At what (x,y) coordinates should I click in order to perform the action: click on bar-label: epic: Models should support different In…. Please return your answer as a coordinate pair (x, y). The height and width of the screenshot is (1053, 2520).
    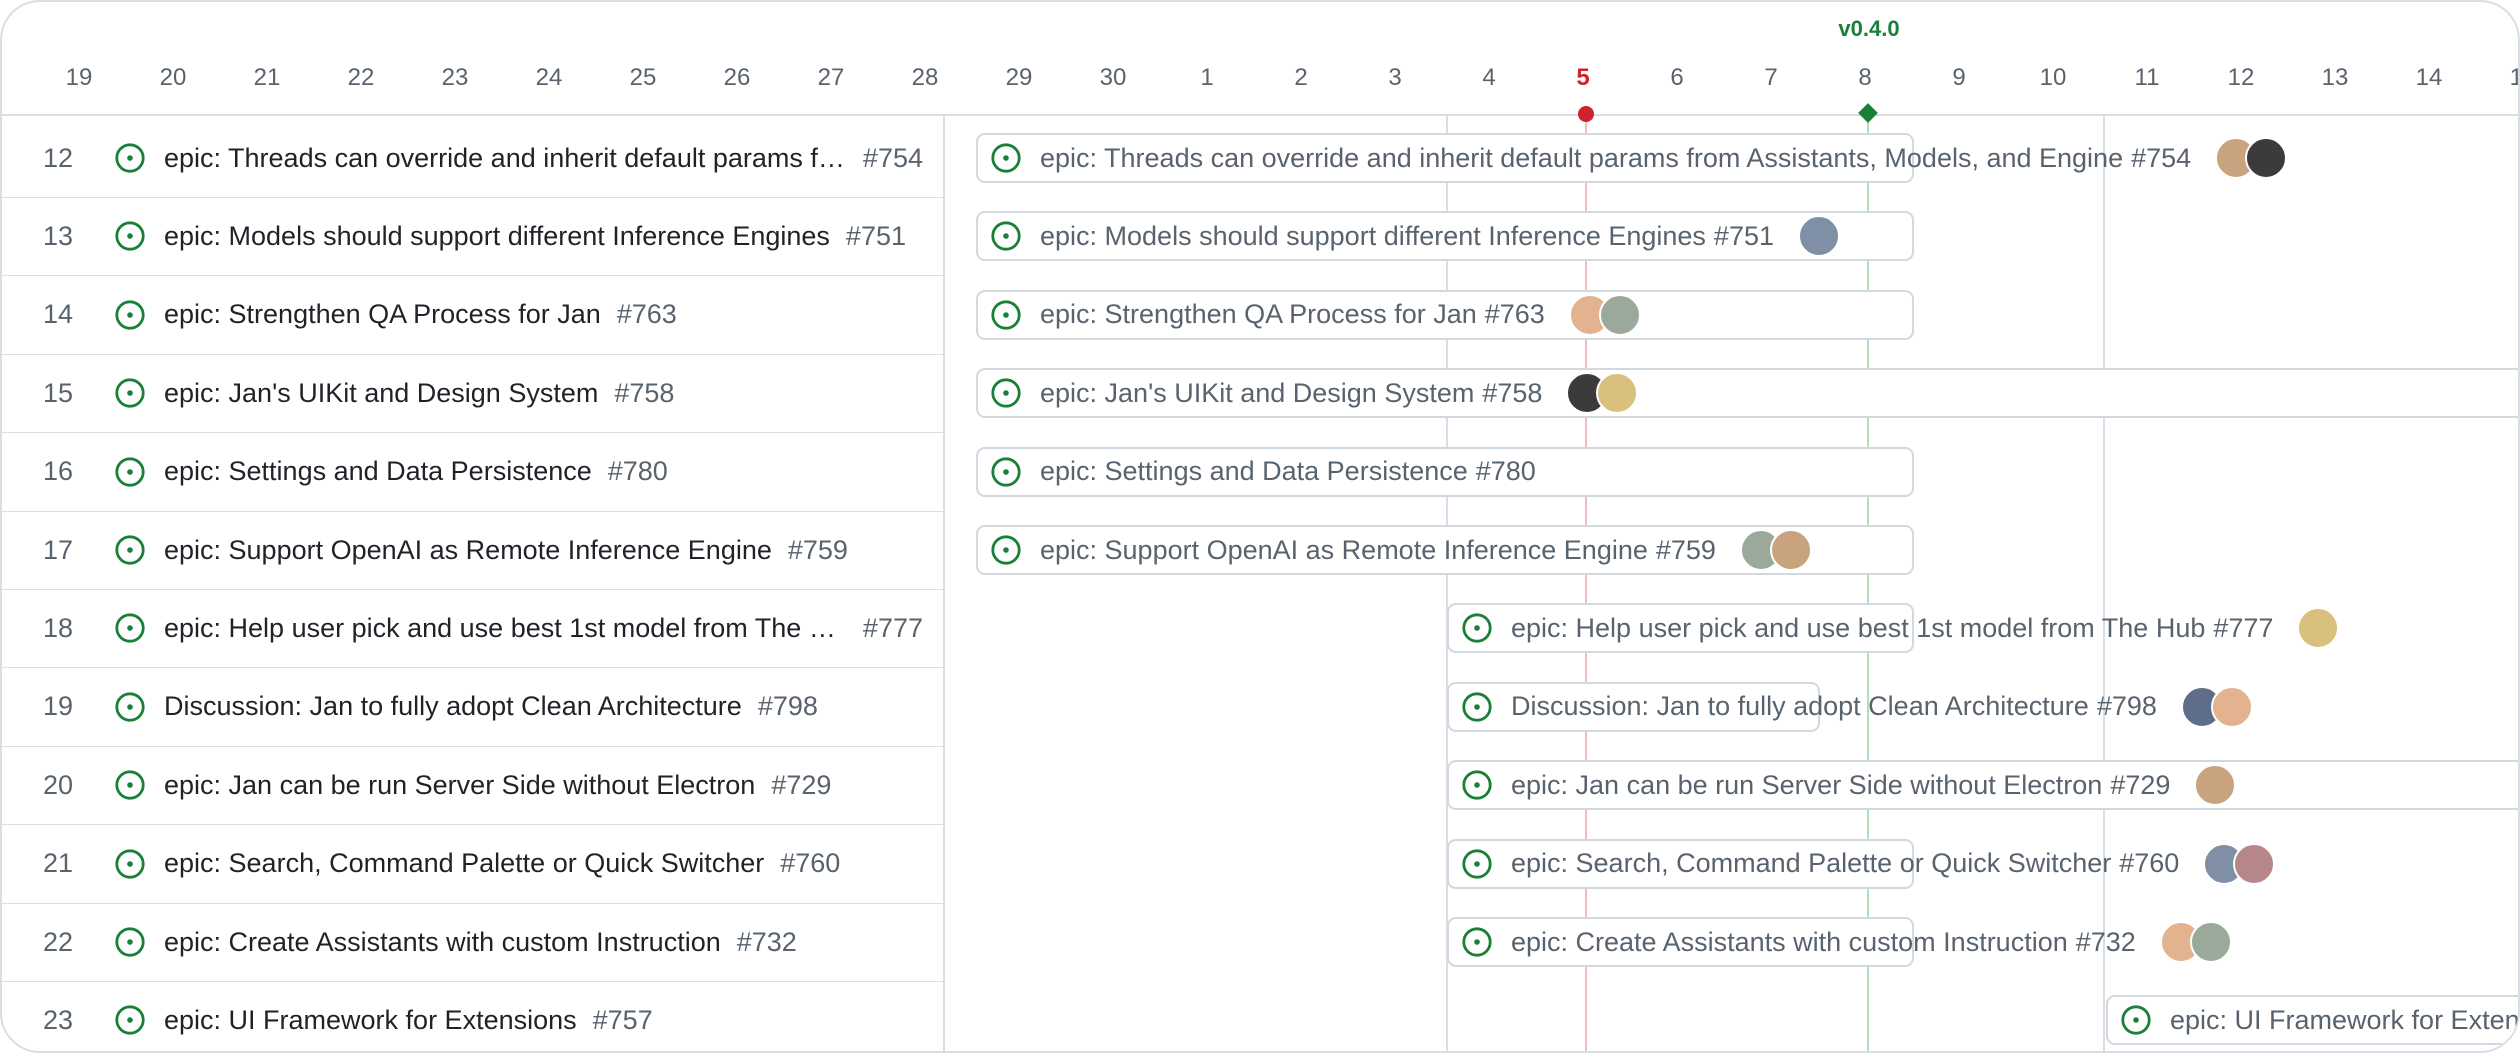
    Looking at the image, I should click on (1415, 236).